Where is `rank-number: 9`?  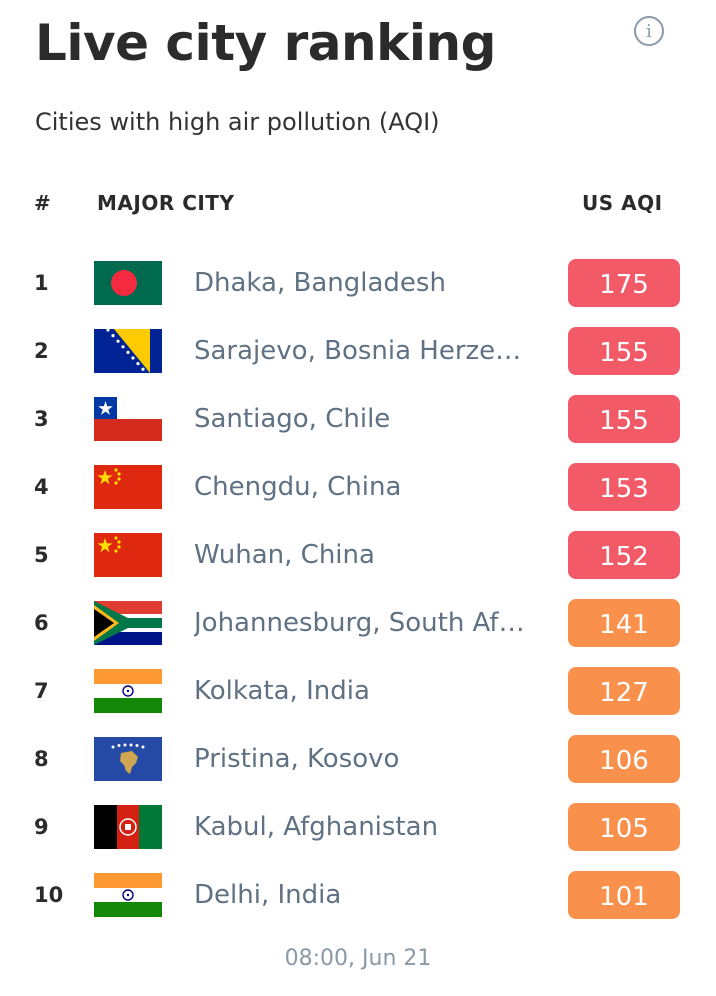
rank-number: 9 is located at coordinates (41, 827).